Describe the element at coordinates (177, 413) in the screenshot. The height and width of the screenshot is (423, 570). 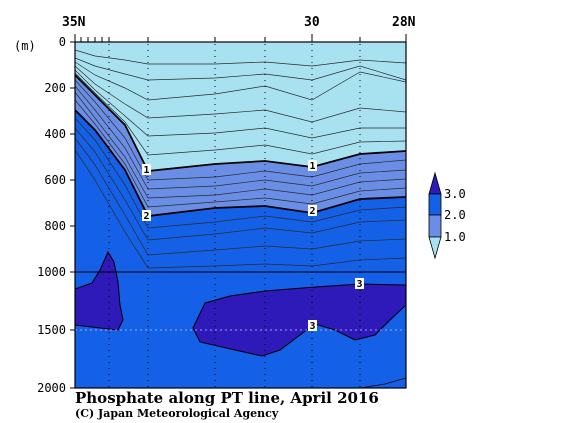
I see `chart-credit: (C) Japan Meteorological Agency` at that location.